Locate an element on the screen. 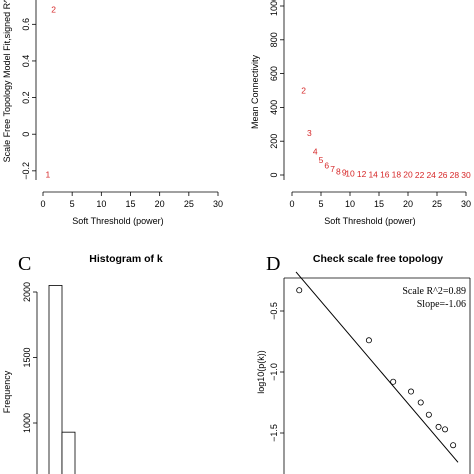 The image size is (474, 474). panel-b-y-tick-label: 1000 is located at coordinates (274, 8).